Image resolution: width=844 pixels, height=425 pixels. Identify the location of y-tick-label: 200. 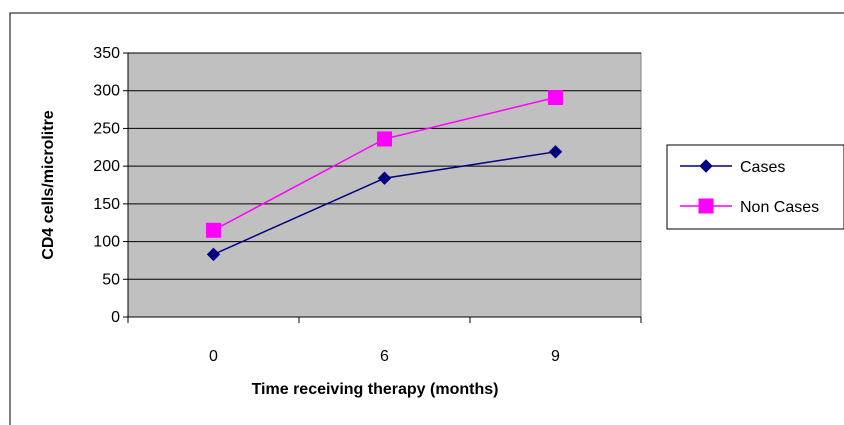
(106, 166).